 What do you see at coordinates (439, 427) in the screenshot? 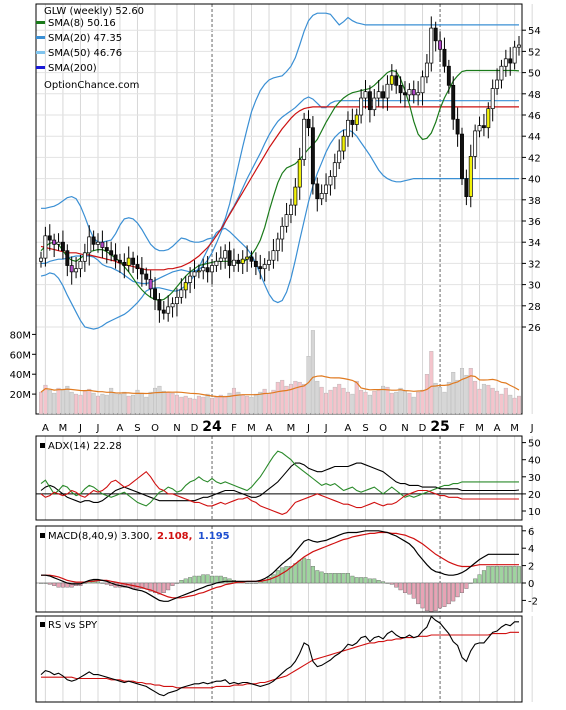
I see `x-tick-label: 25` at bounding box center [439, 427].